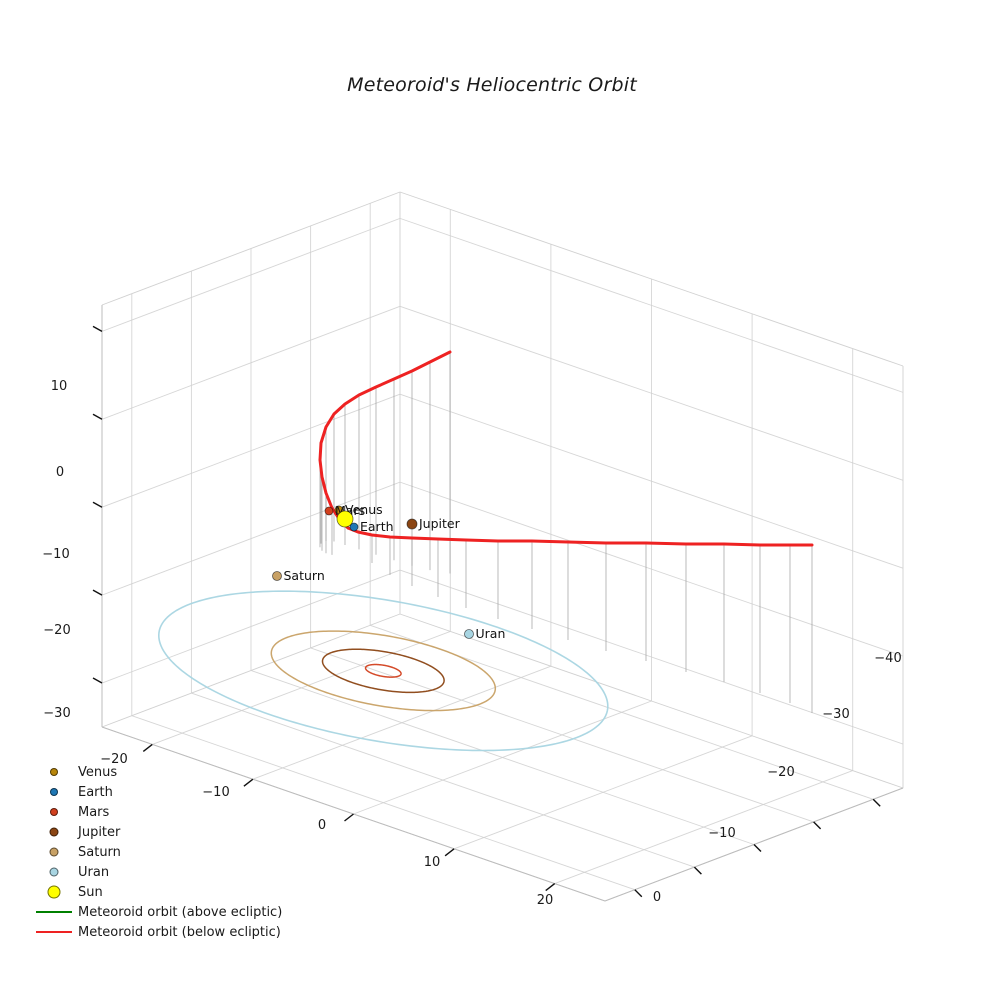 Image resolution: width=984 pixels, height=984 pixels. Describe the element at coordinates (94, 872) in the screenshot. I see `legend-item-label: Uran` at that location.